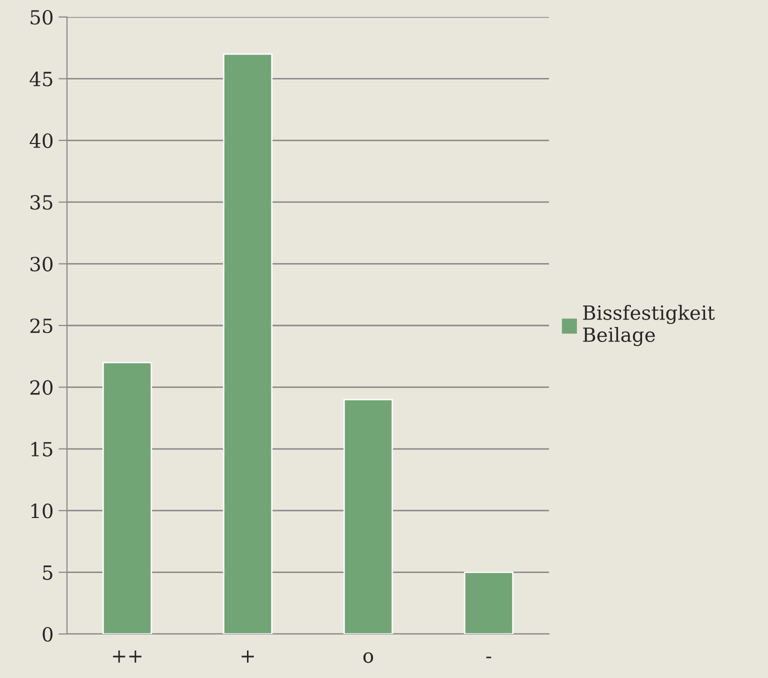 This screenshot has width=768, height=678. What do you see at coordinates (368, 657) in the screenshot?
I see `x-tick-label: o` at bounding box center [368, 657].